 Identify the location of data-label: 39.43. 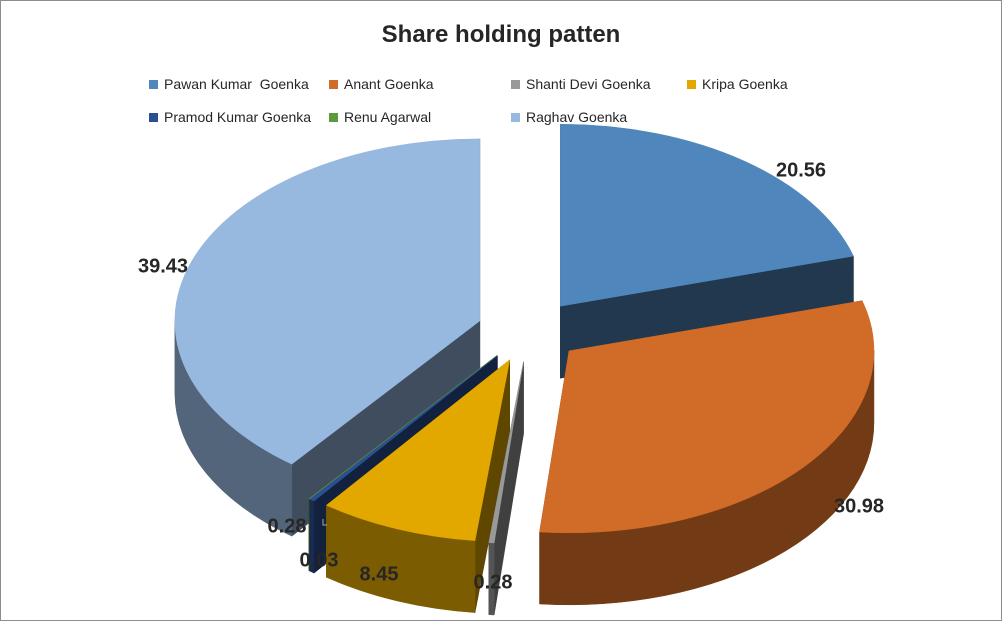
(163, 266).